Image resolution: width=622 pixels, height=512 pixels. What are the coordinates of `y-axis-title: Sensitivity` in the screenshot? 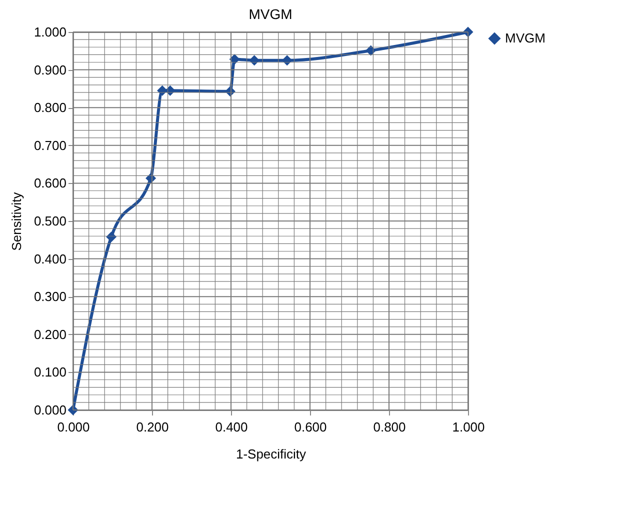 It's located at (16, 221).